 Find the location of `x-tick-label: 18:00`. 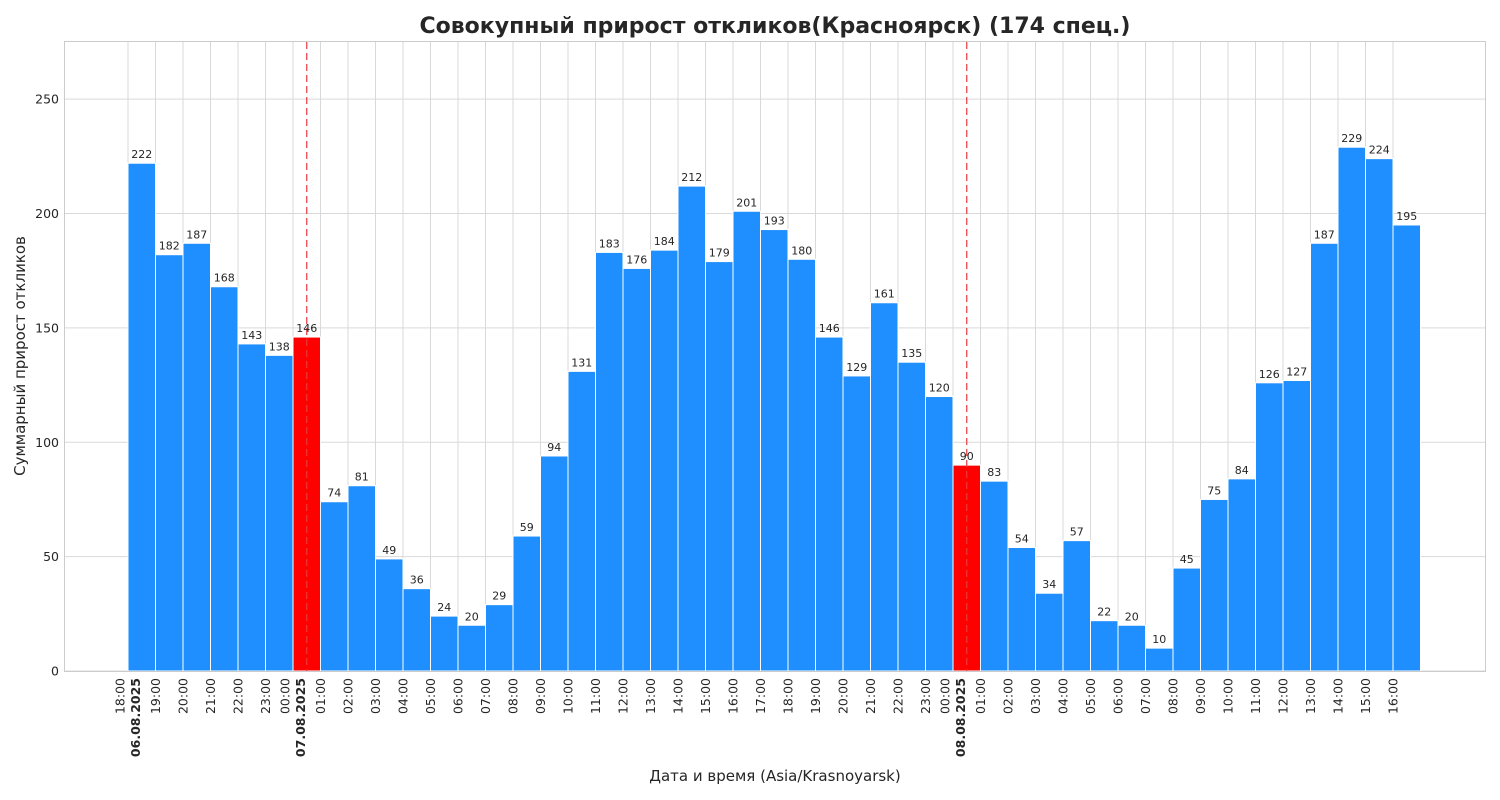

x-tick-label: 18:00 is located at coordinates (120, 696).